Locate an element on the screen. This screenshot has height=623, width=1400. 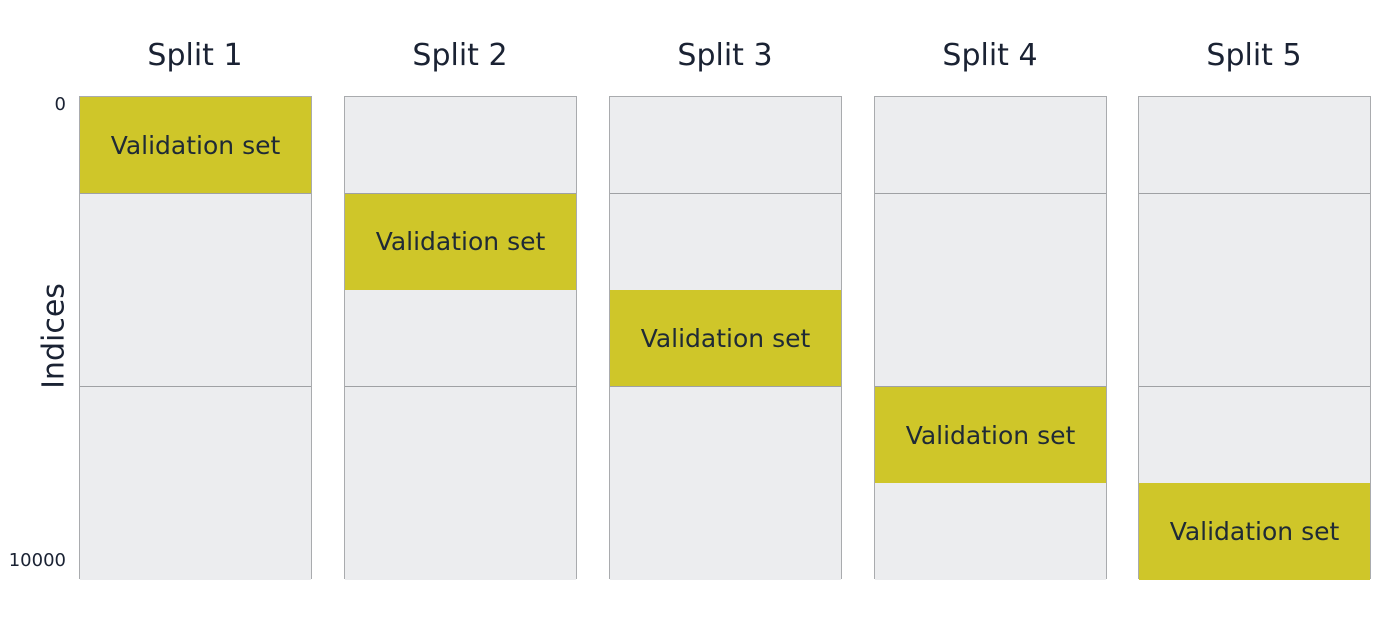
split-title-4: Split 4 is located at coordinates (990, 56).